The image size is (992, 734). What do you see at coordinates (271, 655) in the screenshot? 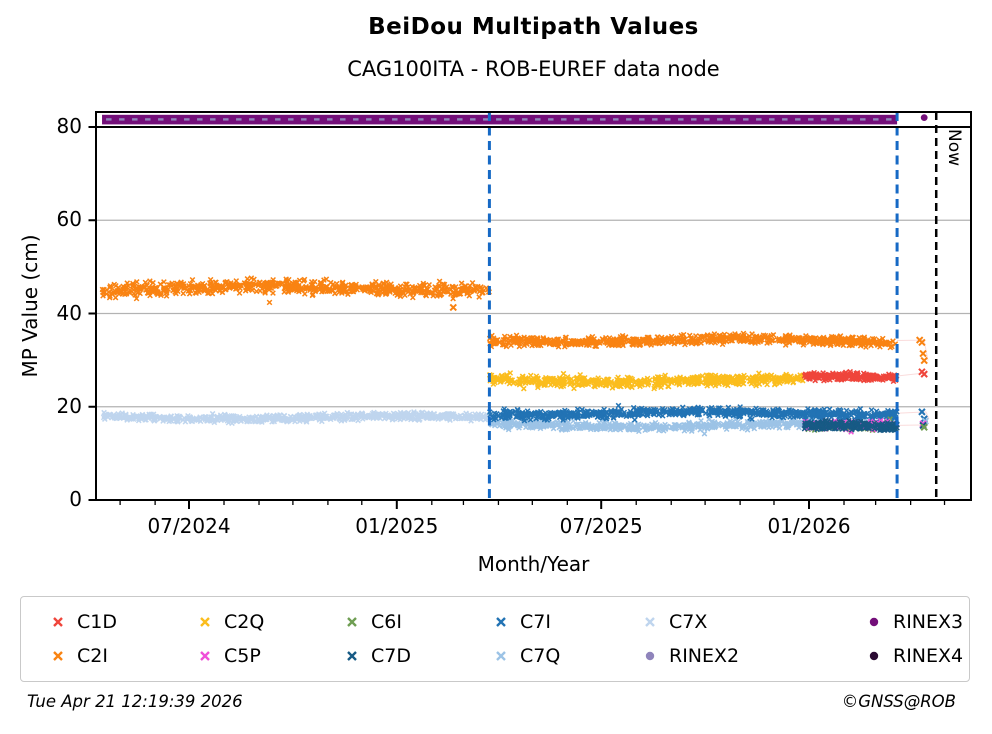
I see `legend-item-c5p: C5P` at bounding box center [271, 655].